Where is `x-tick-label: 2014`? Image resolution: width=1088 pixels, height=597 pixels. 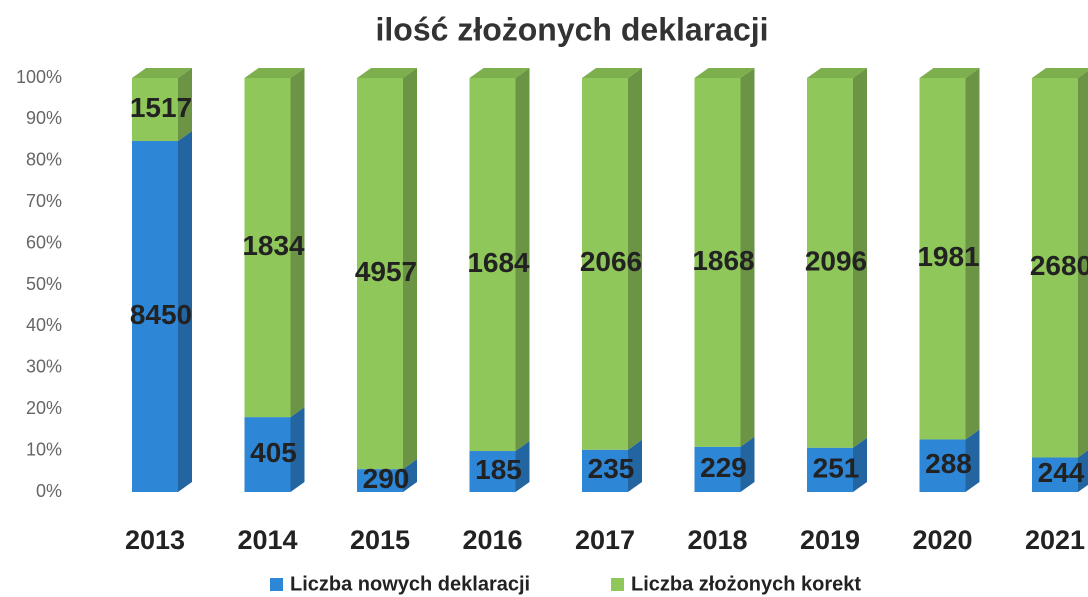 x-tick-label: 2014 is located at coordinates (267, 540).